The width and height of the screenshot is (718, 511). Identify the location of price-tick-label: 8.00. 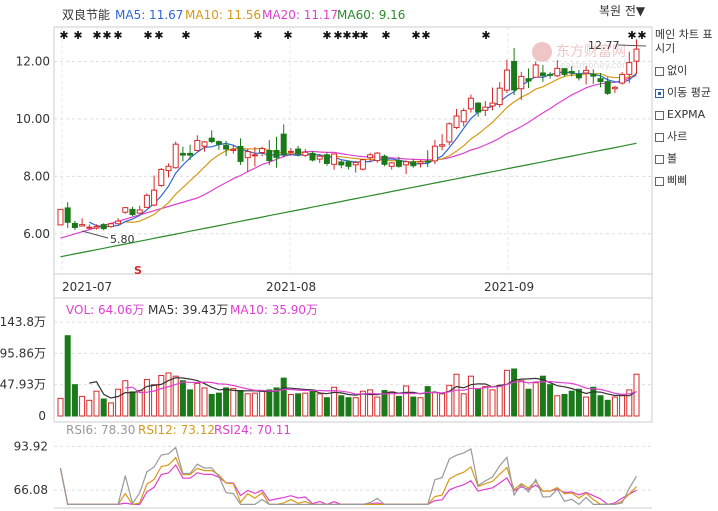
(36, 176).